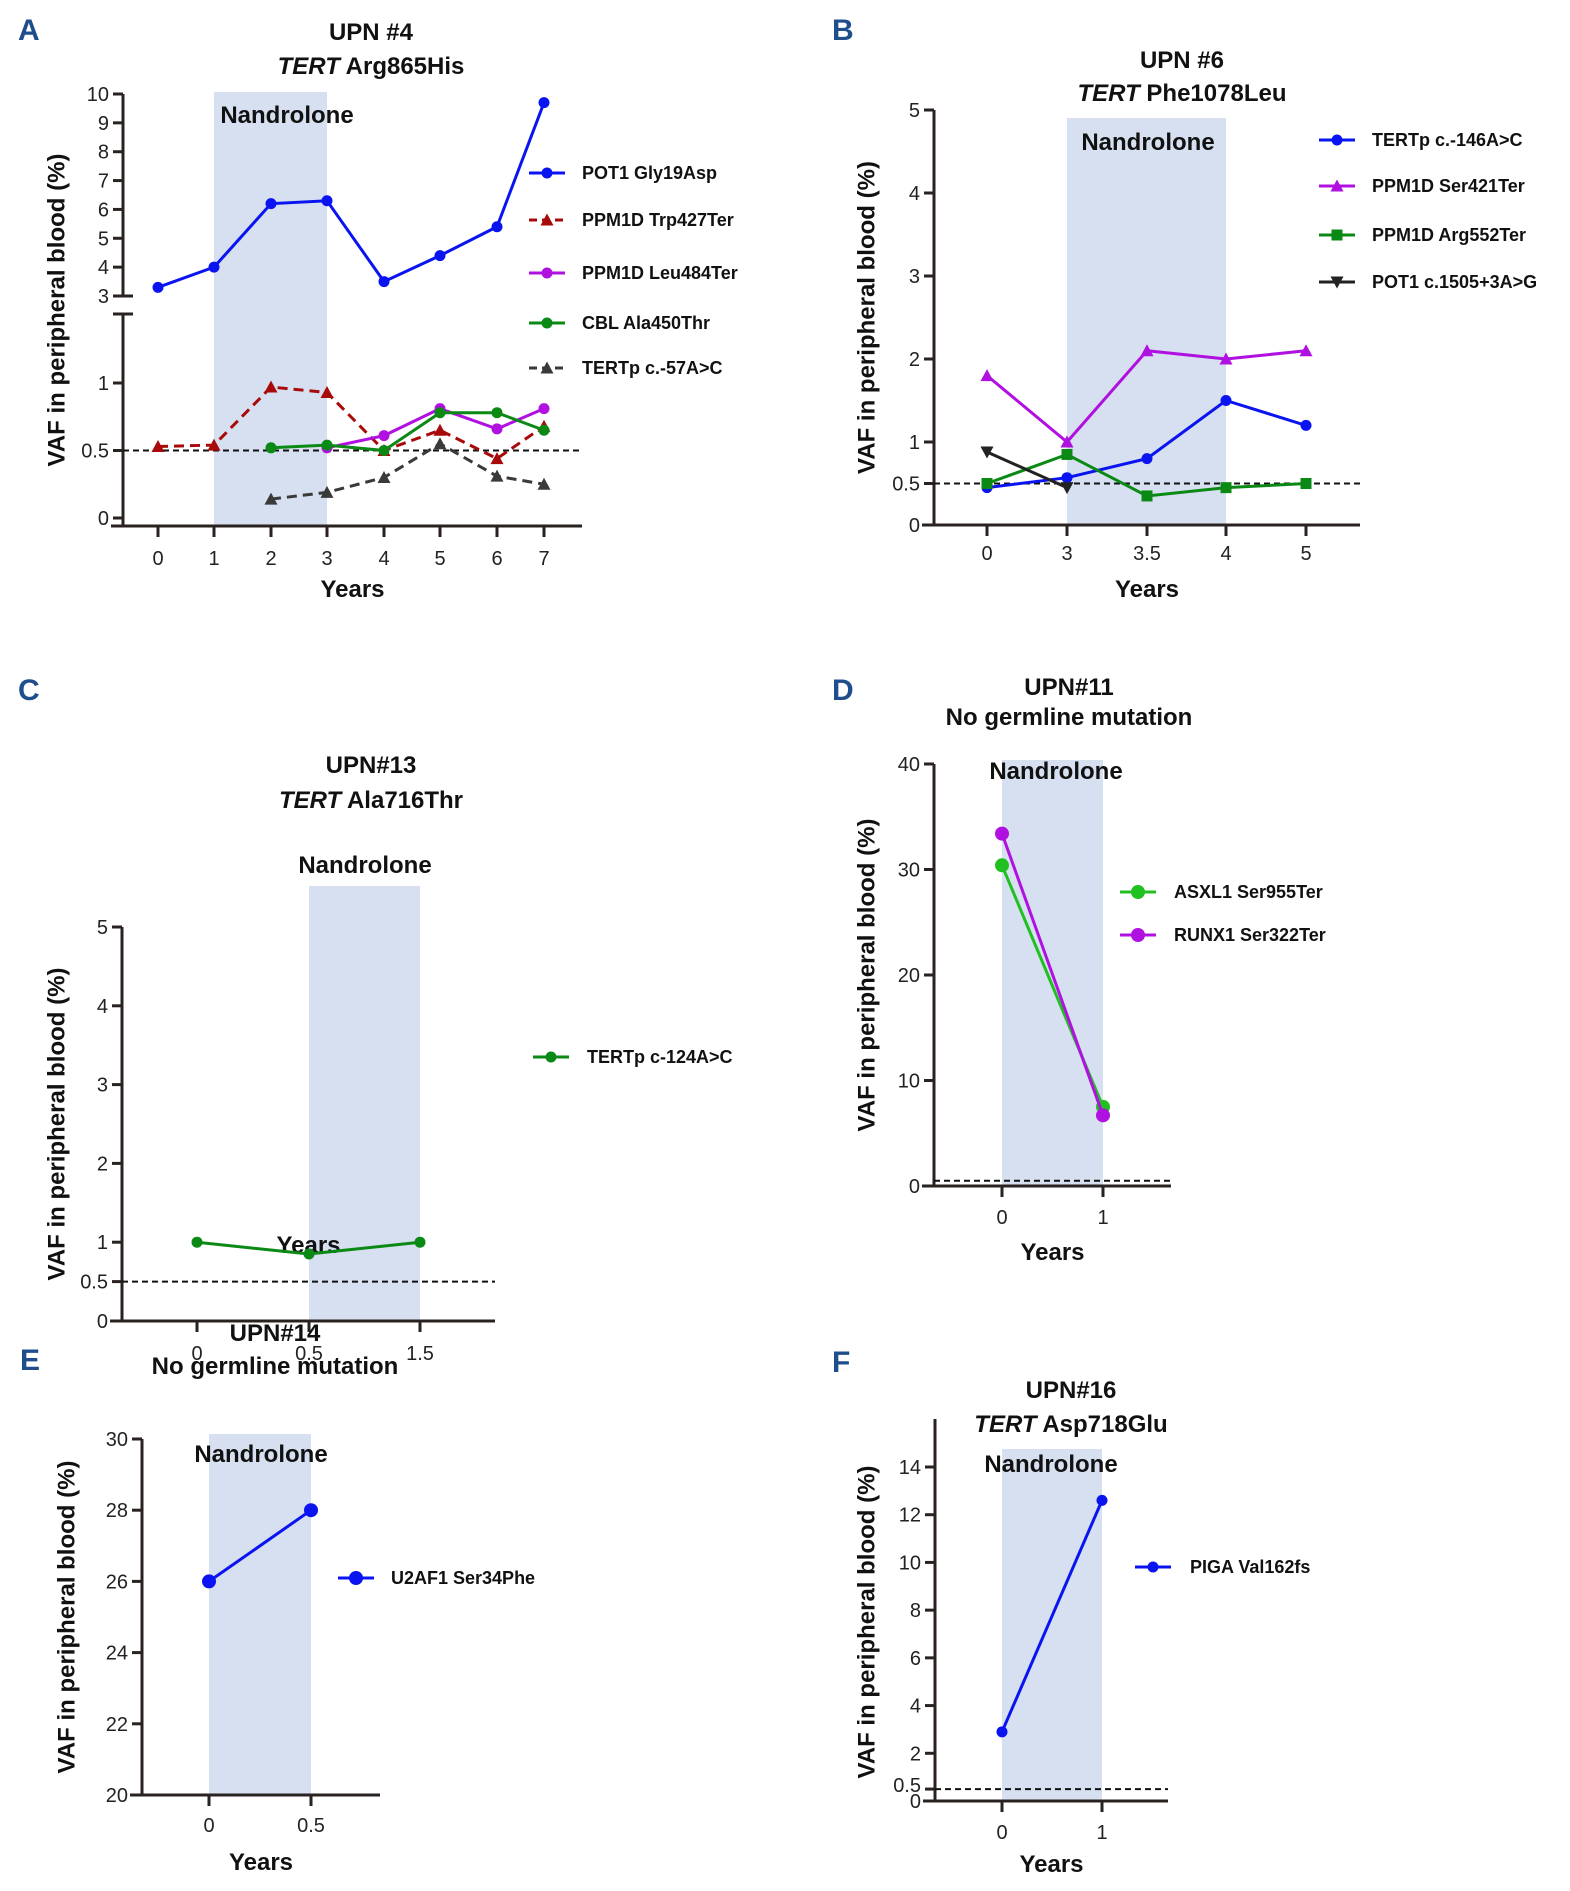  What do you see at coordinates (652, 368) in the screenshot?
I see `legend-label: TERTp c.-57A>C` at bounding box center [652, 368].